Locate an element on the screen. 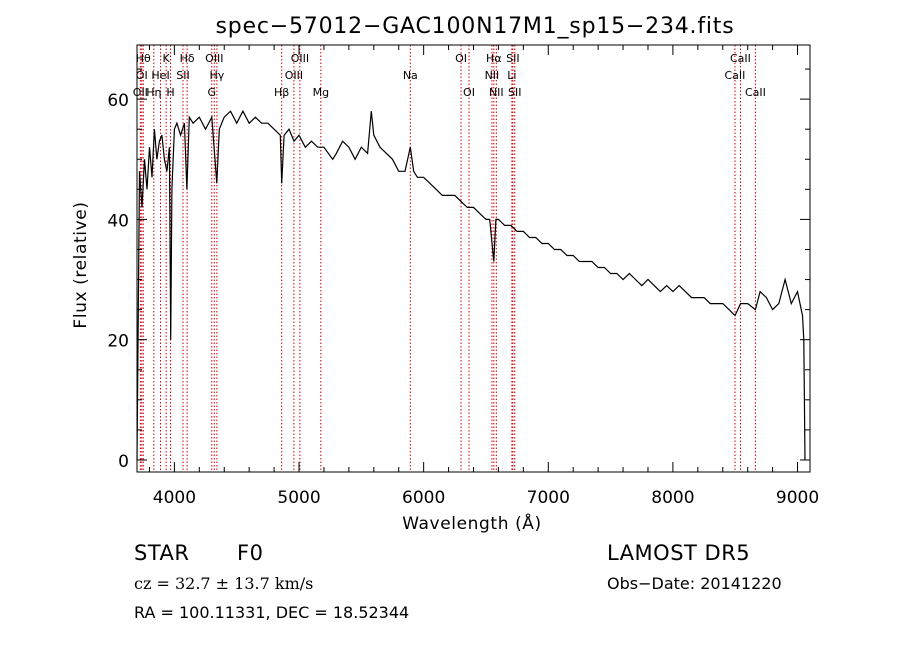 This screenshot has height=649, width=900. line-marker-label: HeI is located at coordinates (160, 75).